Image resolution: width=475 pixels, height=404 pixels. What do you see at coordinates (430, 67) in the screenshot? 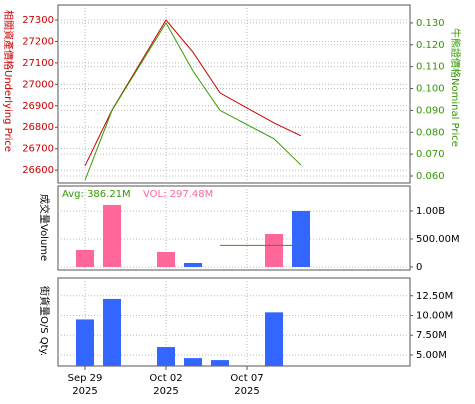
I see `tick-label: 0.110` at bounding box center [430, 67].